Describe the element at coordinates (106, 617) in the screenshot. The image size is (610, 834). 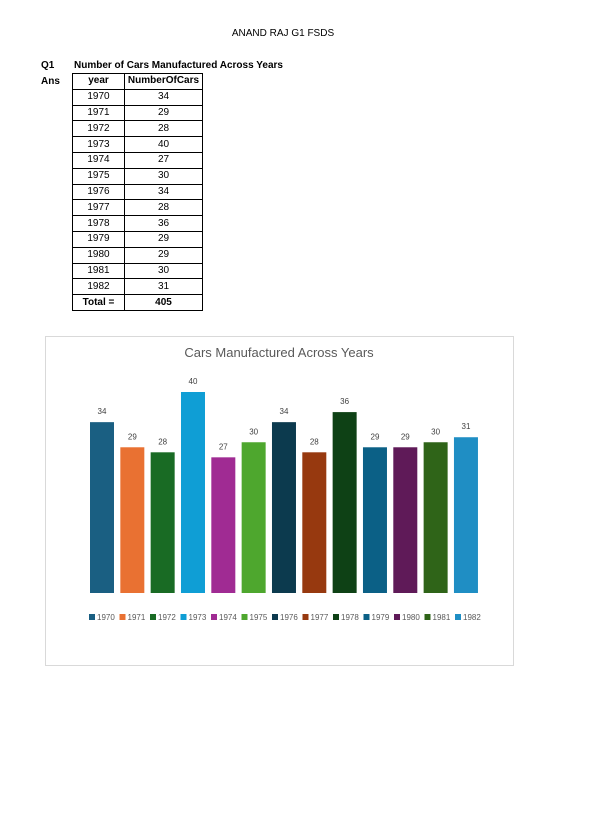
I see `legend-label: 1970` at that location.